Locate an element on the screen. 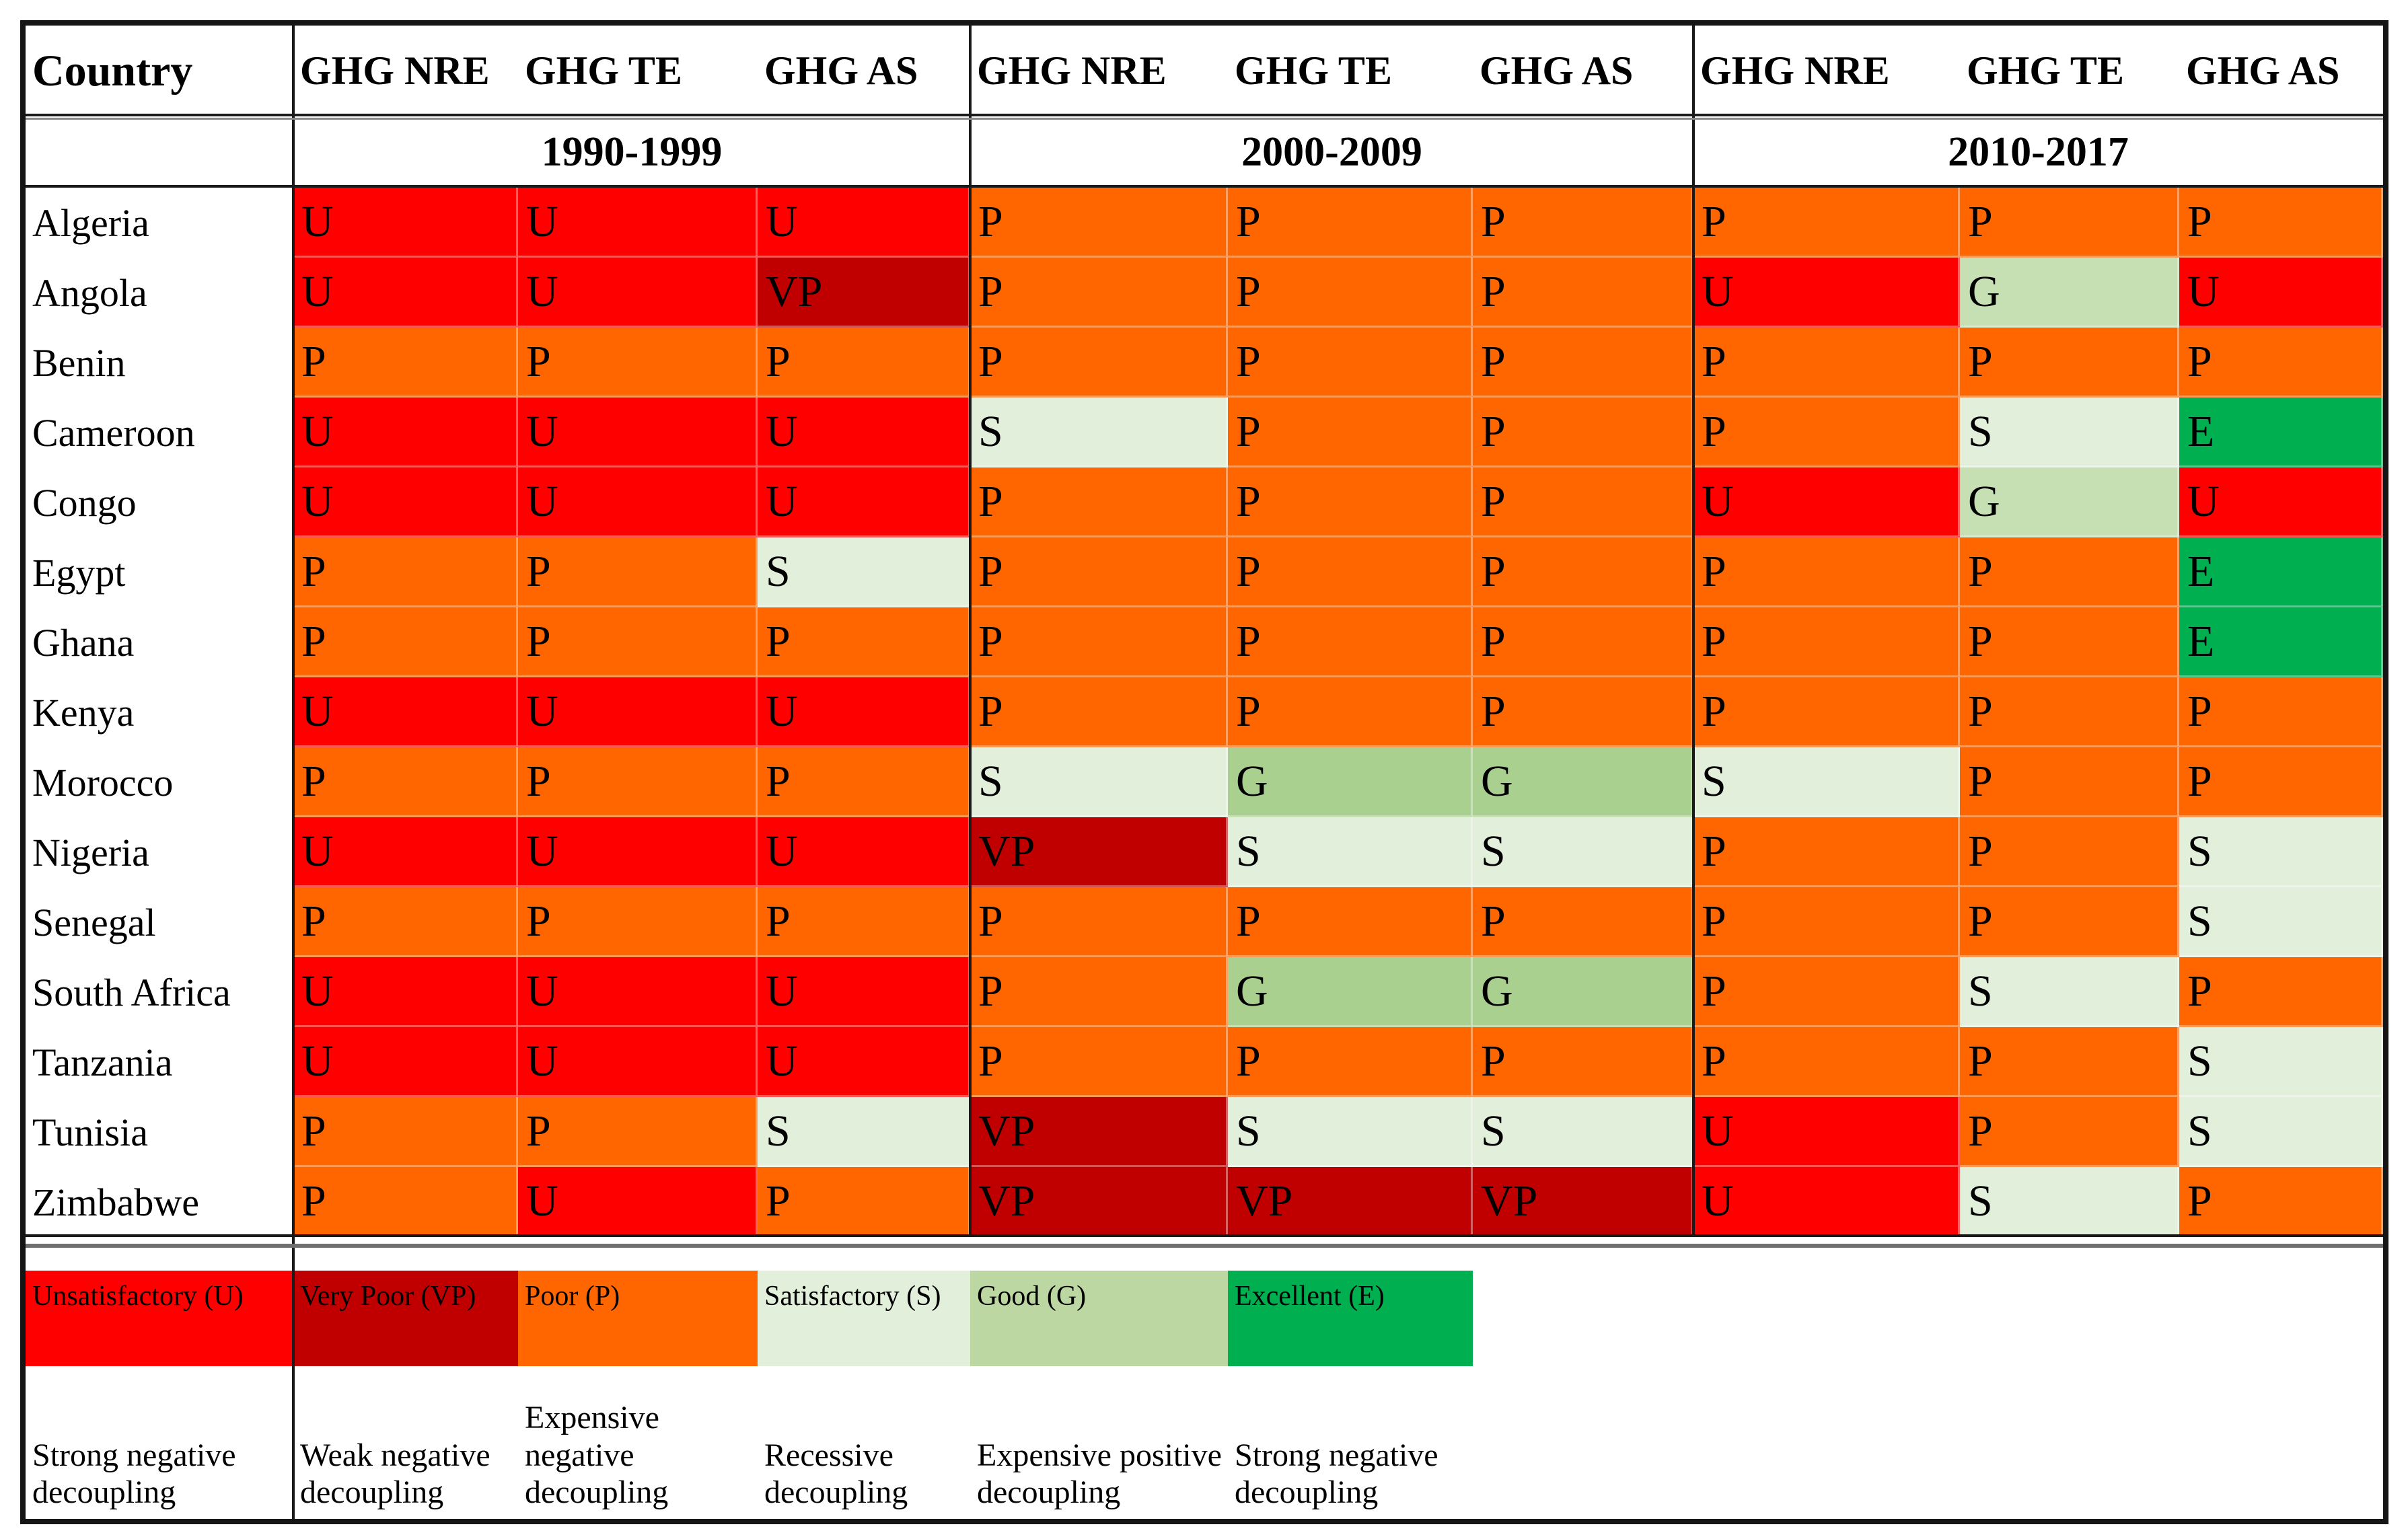 Image resolution: width=2408 pixels, height=1537 pixels. period-header: 2010-2017 is located at coordinates (2038, 152).